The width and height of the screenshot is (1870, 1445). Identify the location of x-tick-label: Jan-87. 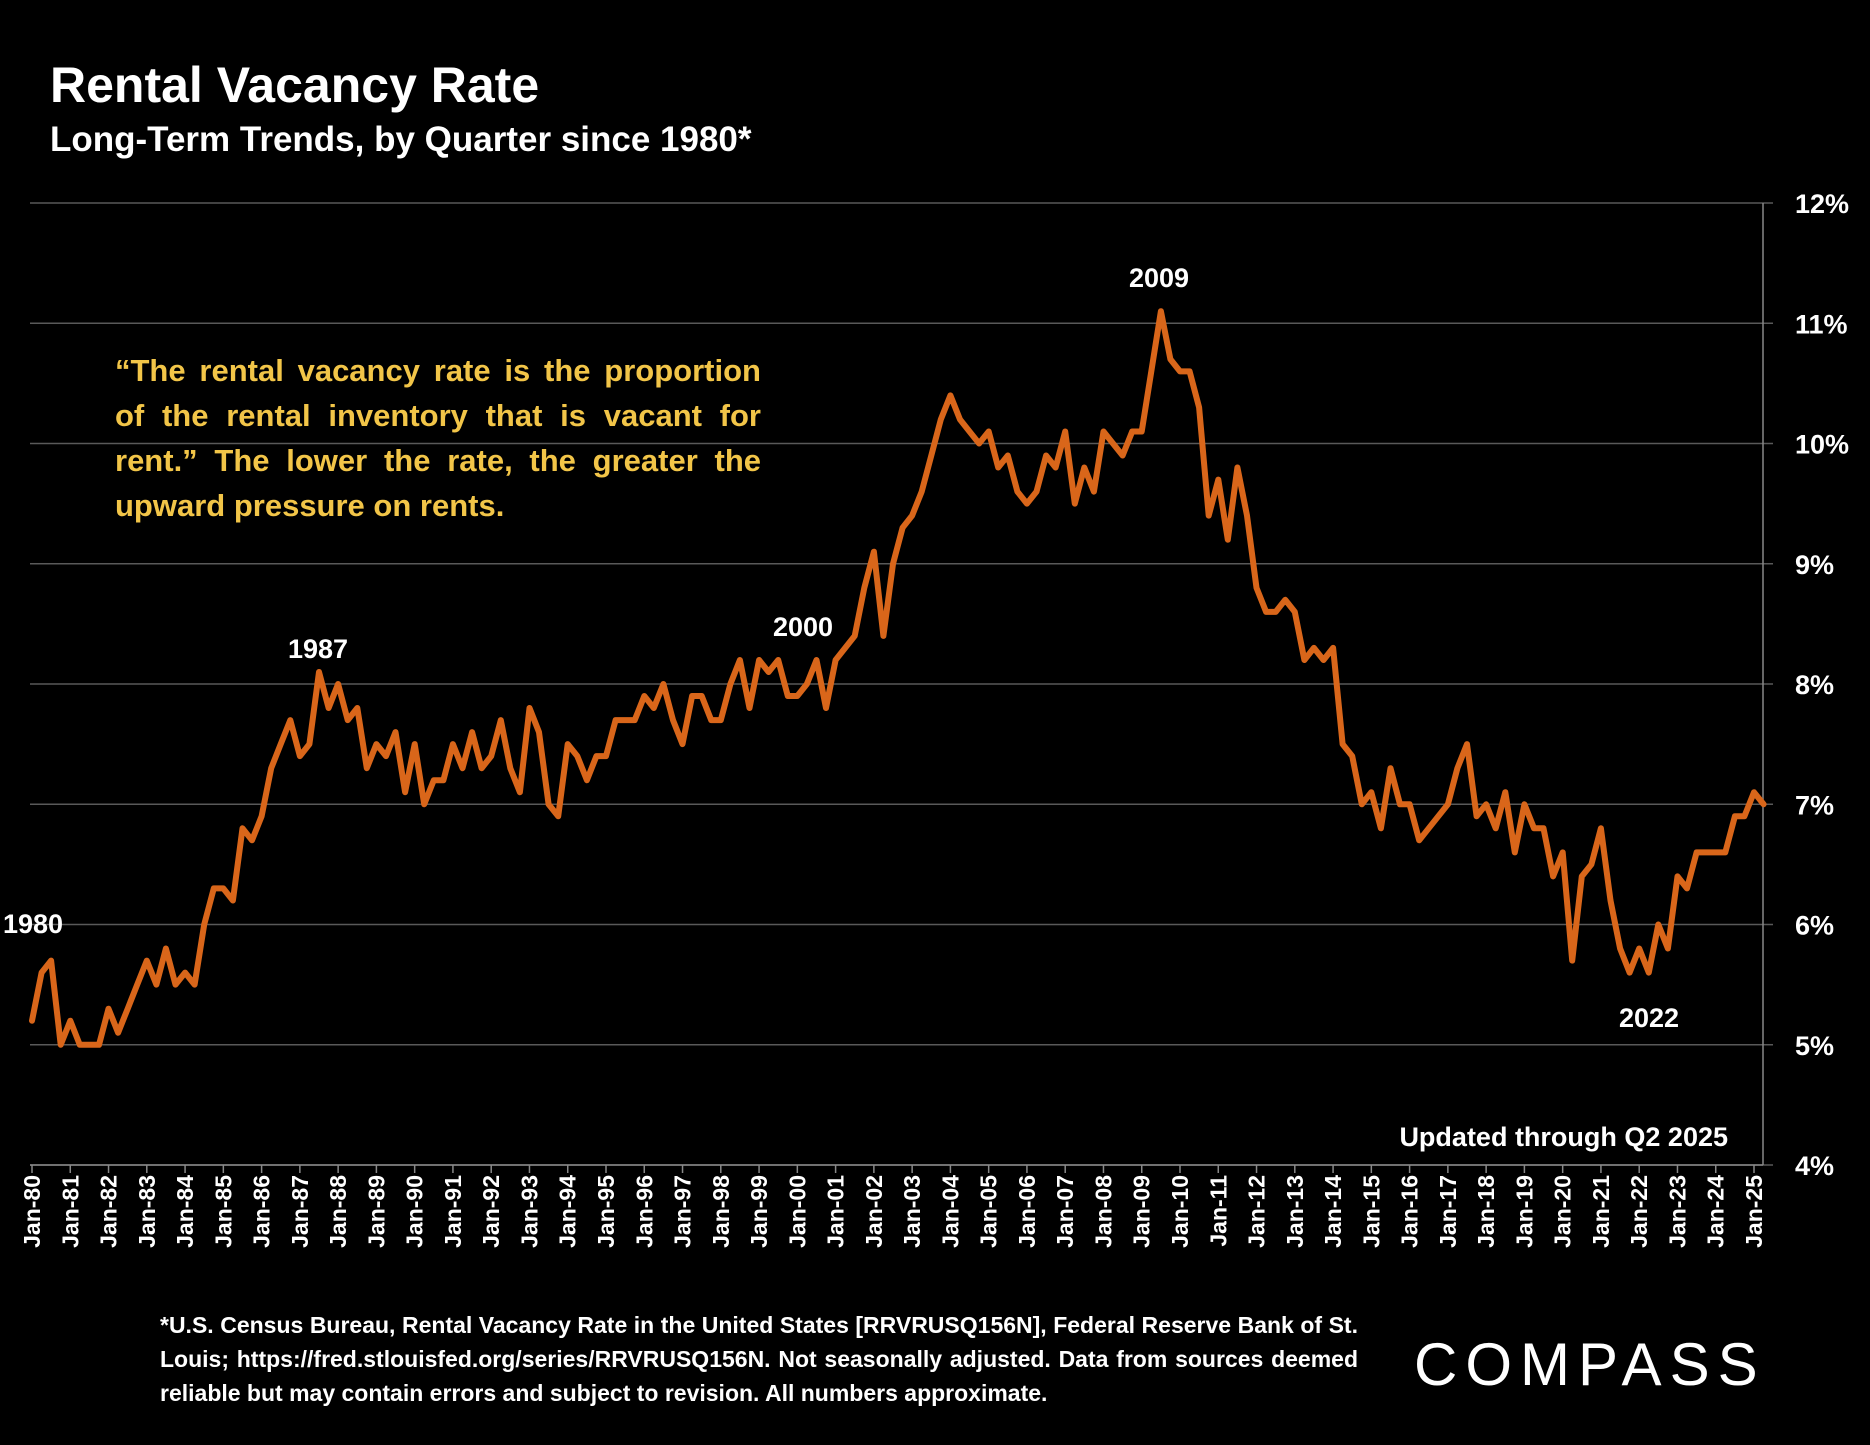
(300, 1211).